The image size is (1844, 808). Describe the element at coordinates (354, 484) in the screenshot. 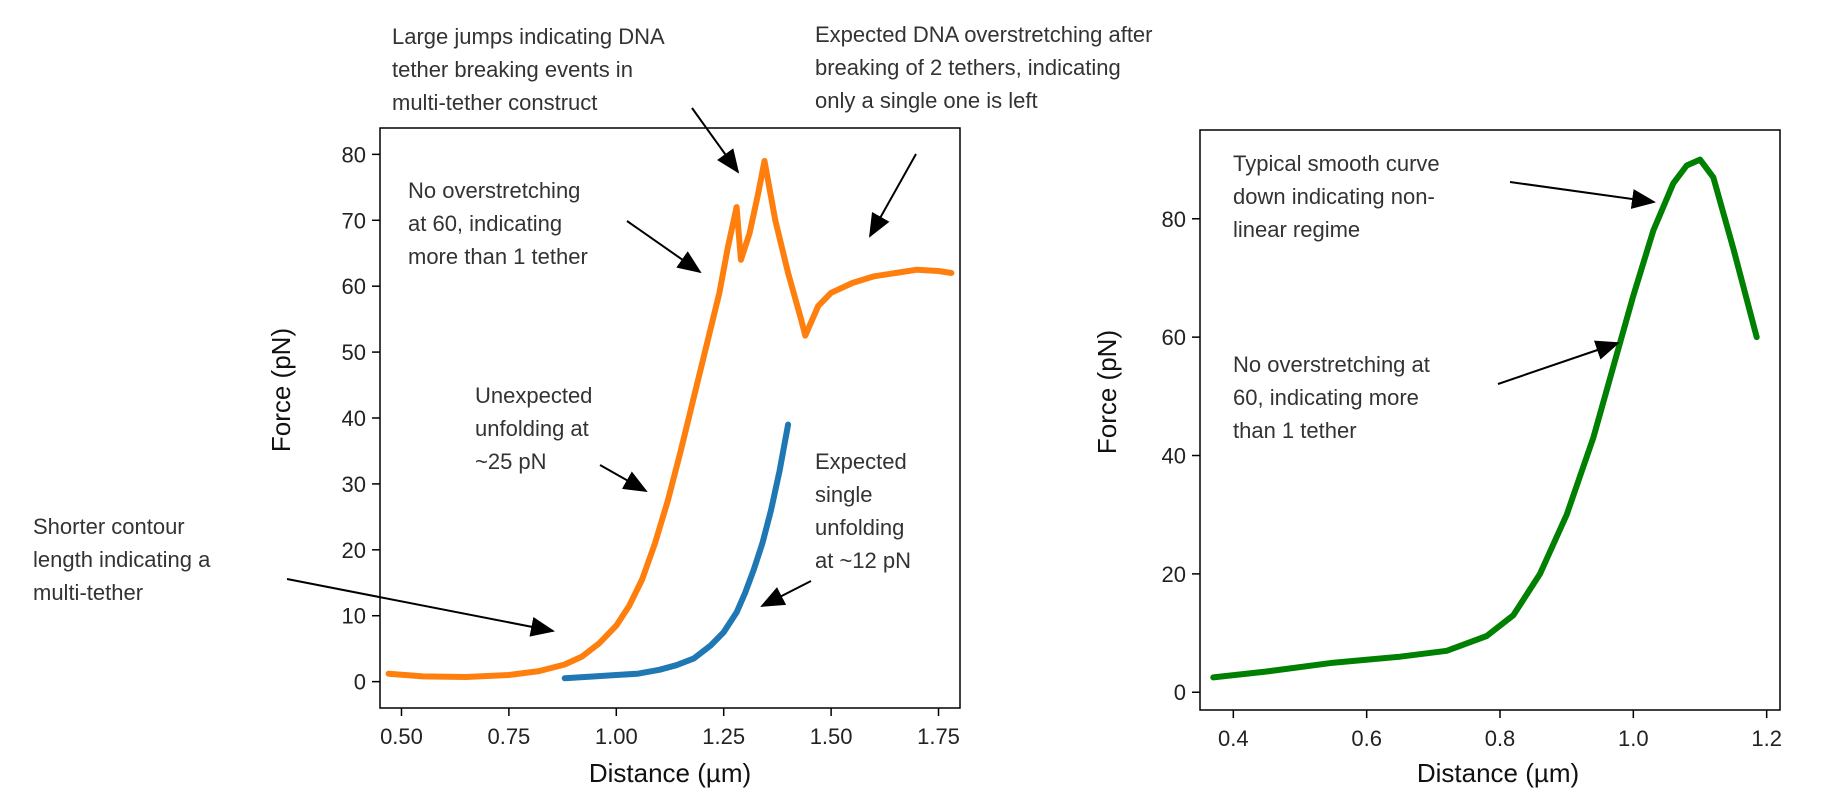

I see `left-y-tick-label: 30` at that location.